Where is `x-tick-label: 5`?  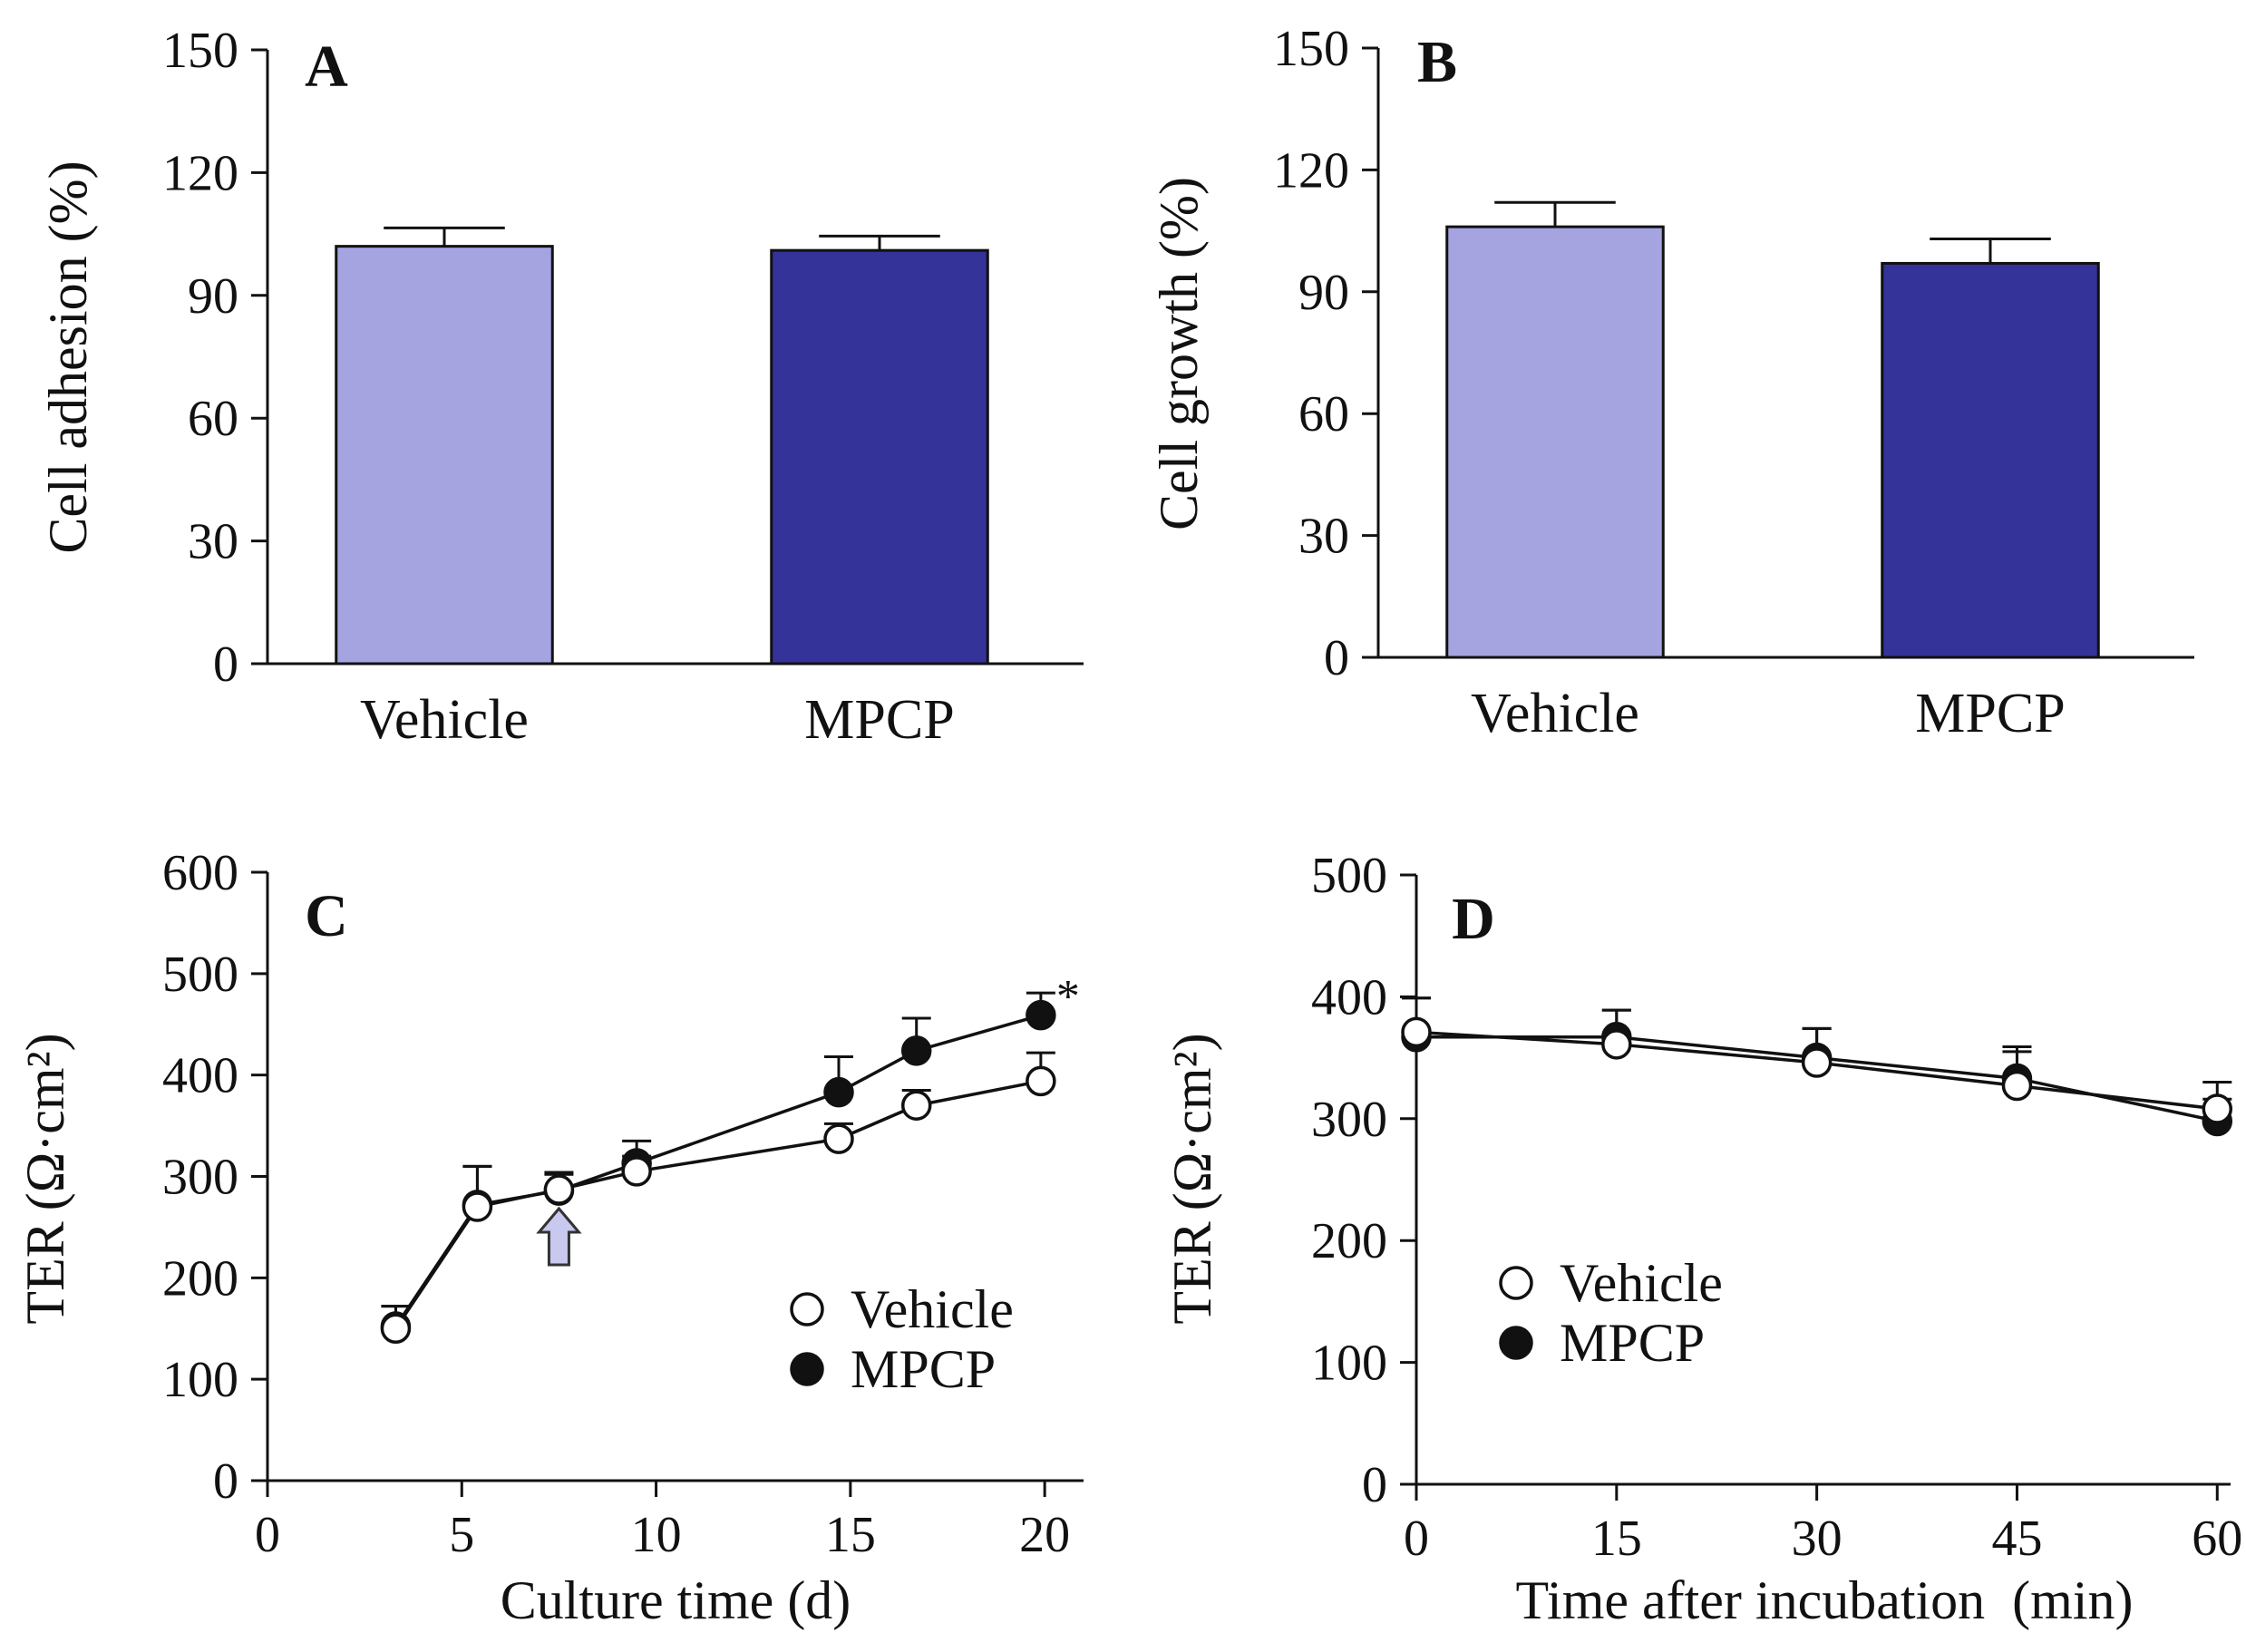
x-tick-label: 5 is located at coordinates (461, 1535).